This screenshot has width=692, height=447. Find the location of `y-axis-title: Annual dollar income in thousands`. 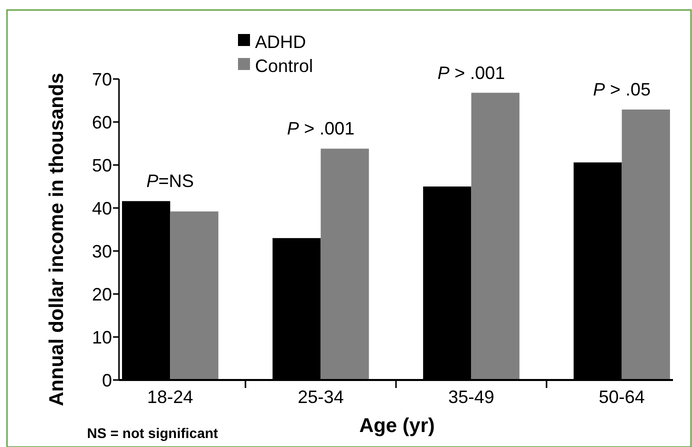

y-axis-title: Annual dollar income in thousands is located at coordinates (57, 239).